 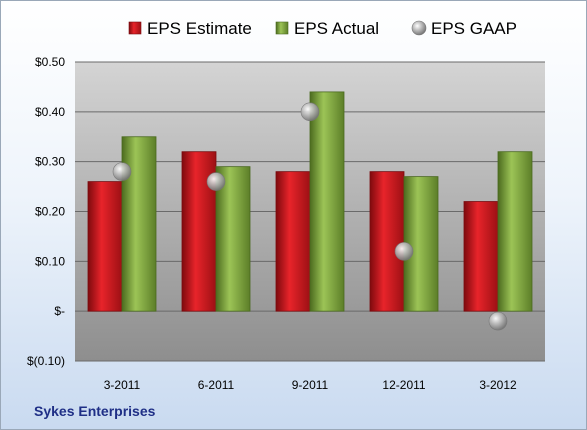 What do you see at coordinates (50, 162) in the screenshot?
I see `y-tick-label: $0.30` at bounding box center [50, 162].